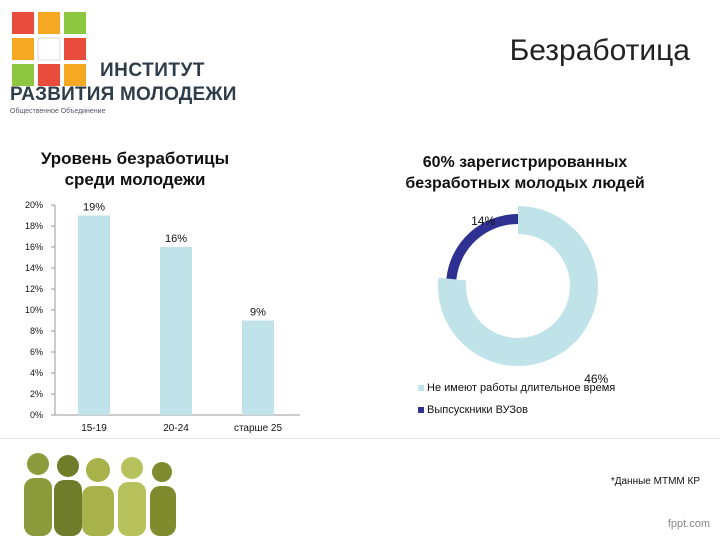 The height and width of the screenshot is (540, 720). What do you see at coordinates (36, 352) in the screenshot?
I see `y-tick-label: 6%` at bounding box center [36, 352].